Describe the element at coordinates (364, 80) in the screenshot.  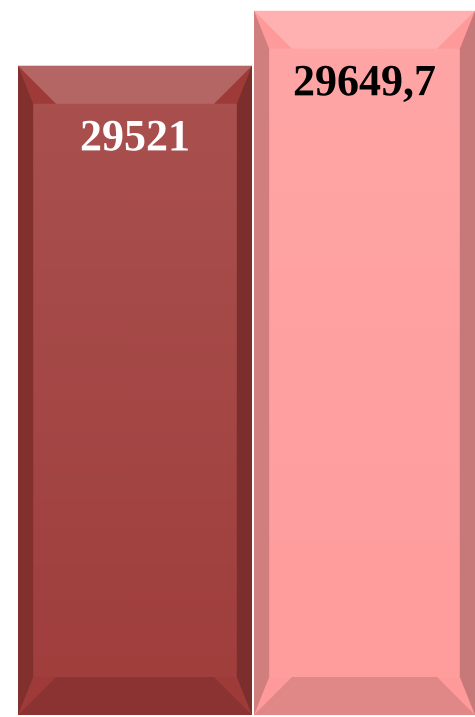
I see `value-label: 29649,7` at that location.